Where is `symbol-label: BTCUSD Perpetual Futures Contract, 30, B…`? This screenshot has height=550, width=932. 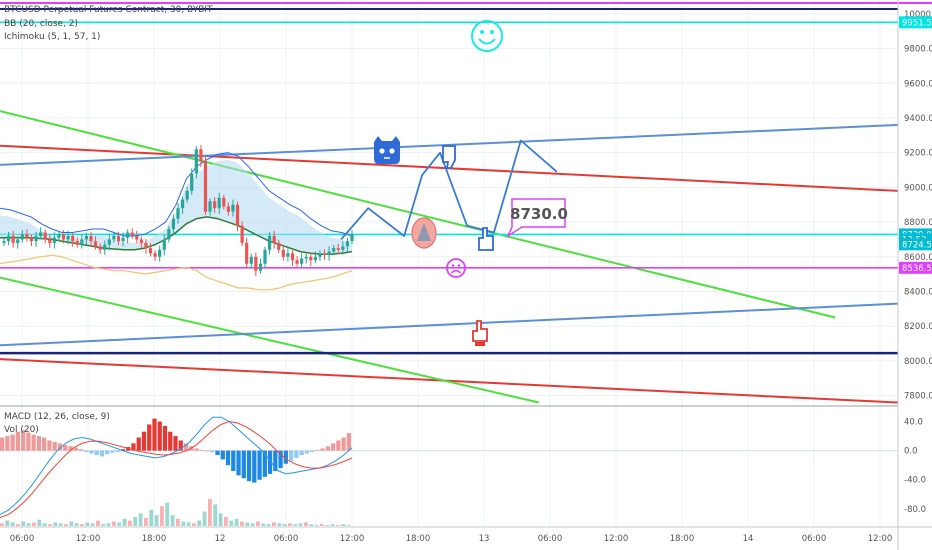
symbol-label: BTCUSD Perpetual Futures Contract, 30, B… is located at coordinates (108, 10).